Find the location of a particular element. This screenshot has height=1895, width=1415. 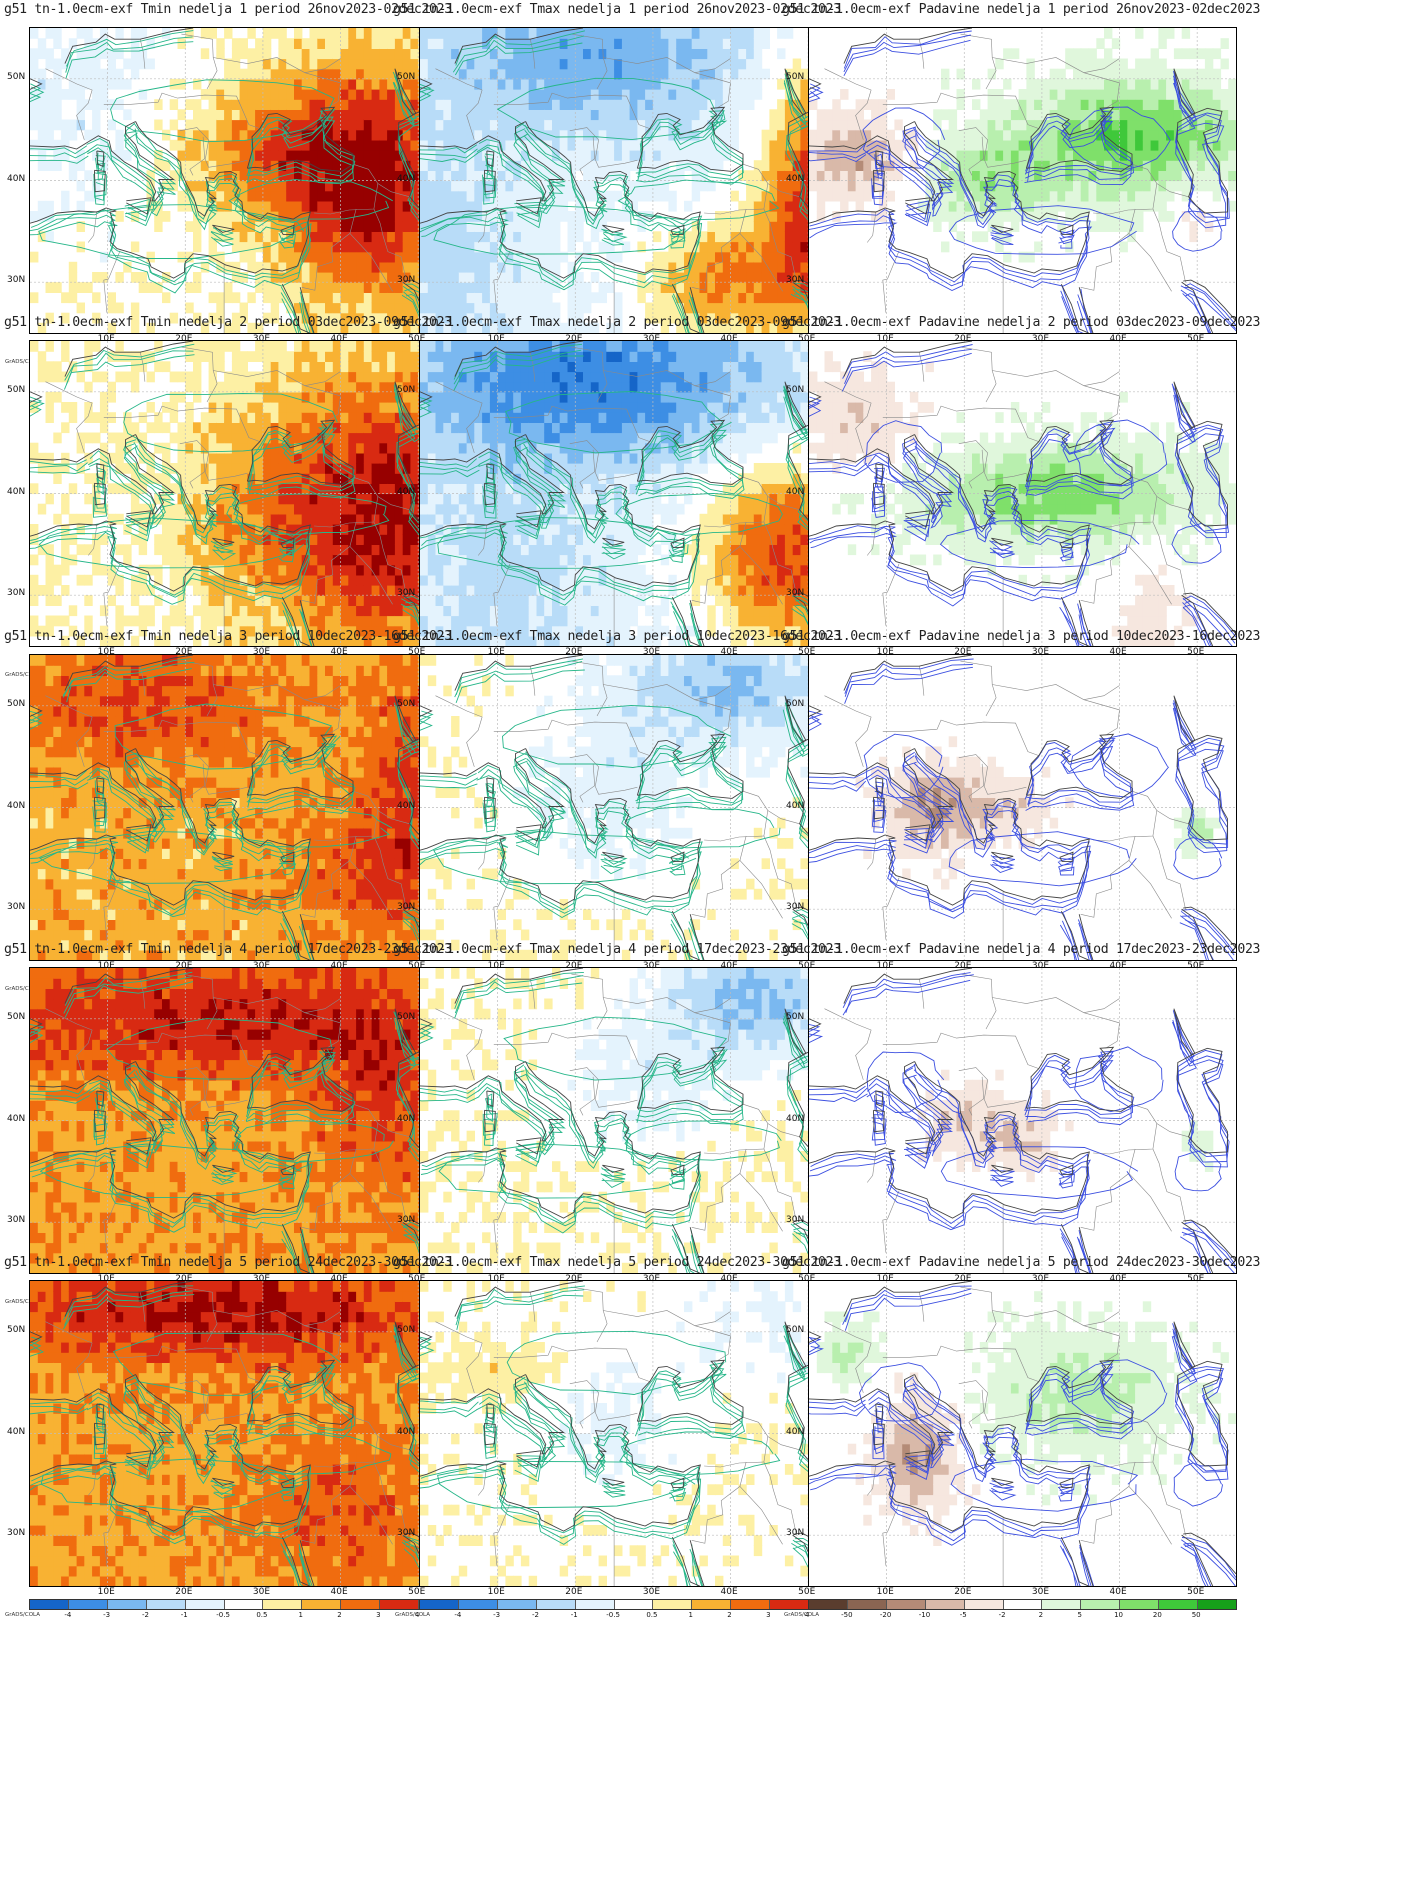

color-scale-label: 1 is located at coordinates (690, 1615).